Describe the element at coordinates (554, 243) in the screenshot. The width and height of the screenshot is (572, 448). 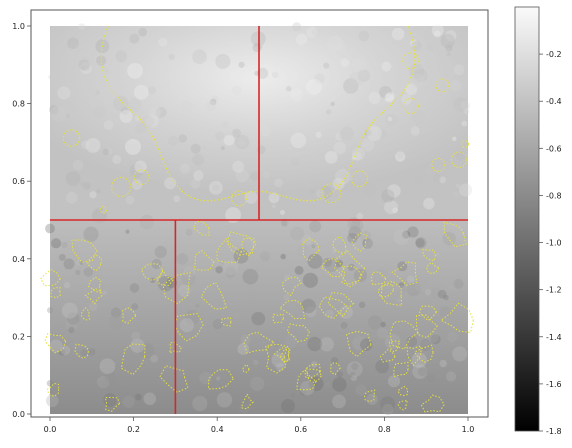
I see `colorbar-tick-label: -1.0` at that location.